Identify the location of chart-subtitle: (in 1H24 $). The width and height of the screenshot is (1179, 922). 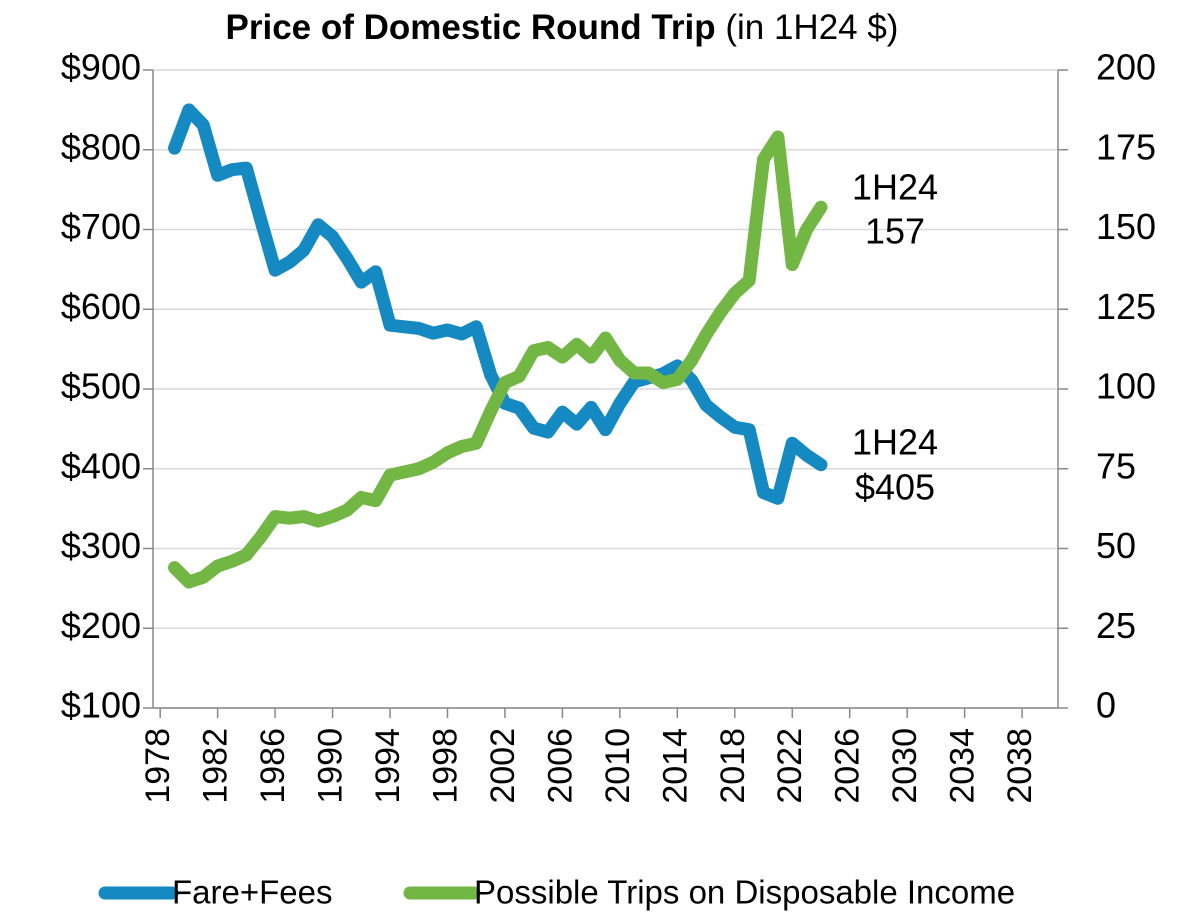
(811, 27).